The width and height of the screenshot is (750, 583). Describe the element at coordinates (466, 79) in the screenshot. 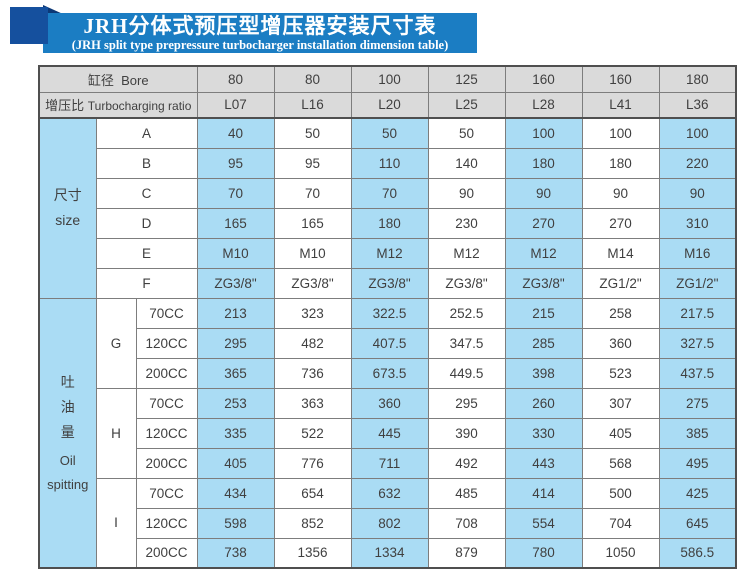

I see `bore-value-cell: 125` at that location.